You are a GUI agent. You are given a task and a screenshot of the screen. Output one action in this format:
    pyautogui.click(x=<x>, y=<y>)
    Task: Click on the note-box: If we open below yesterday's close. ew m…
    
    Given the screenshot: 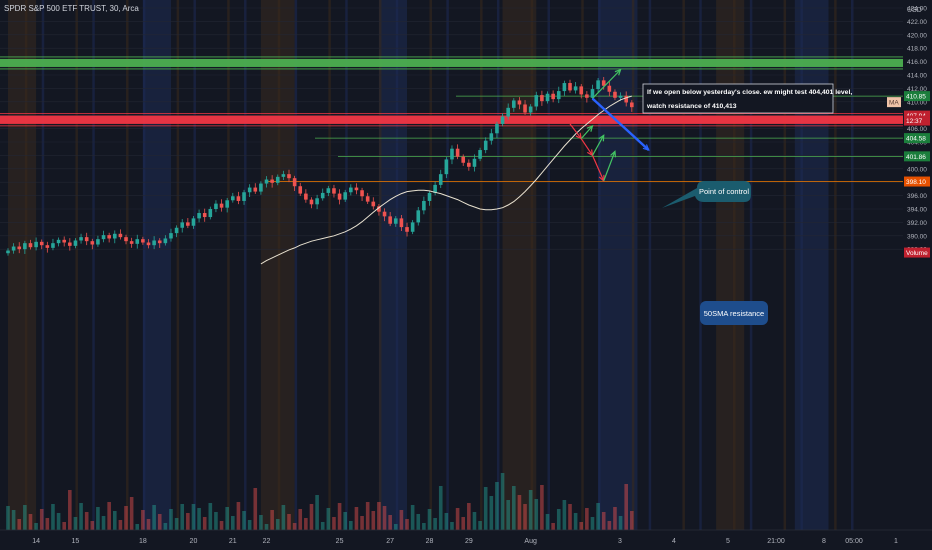 What is the action you would take?
    pyautogui.click(x=747, y=98)
    